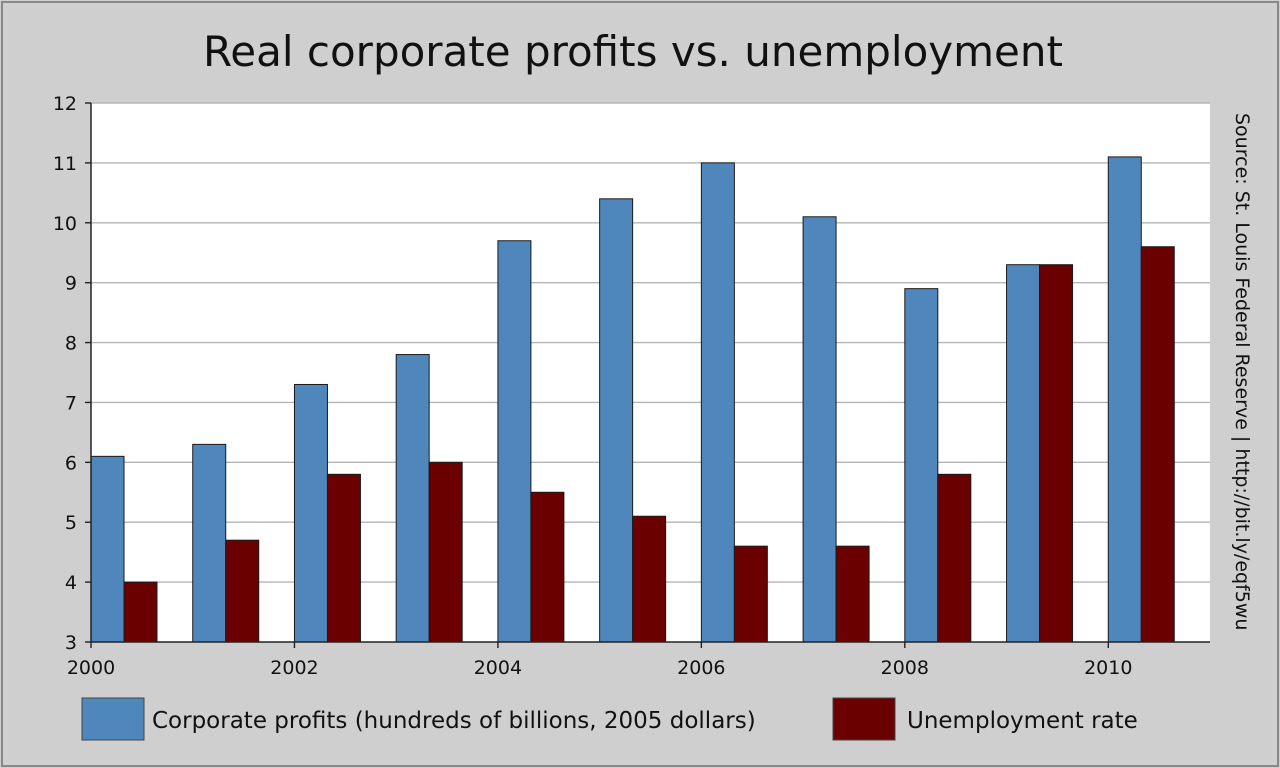 The width and height of the screenshot is (1280, 768). What do you see at coordinates (209, 543) in the screenshot?
I see `bar-profits-2001` at bounding box center [209, 543].